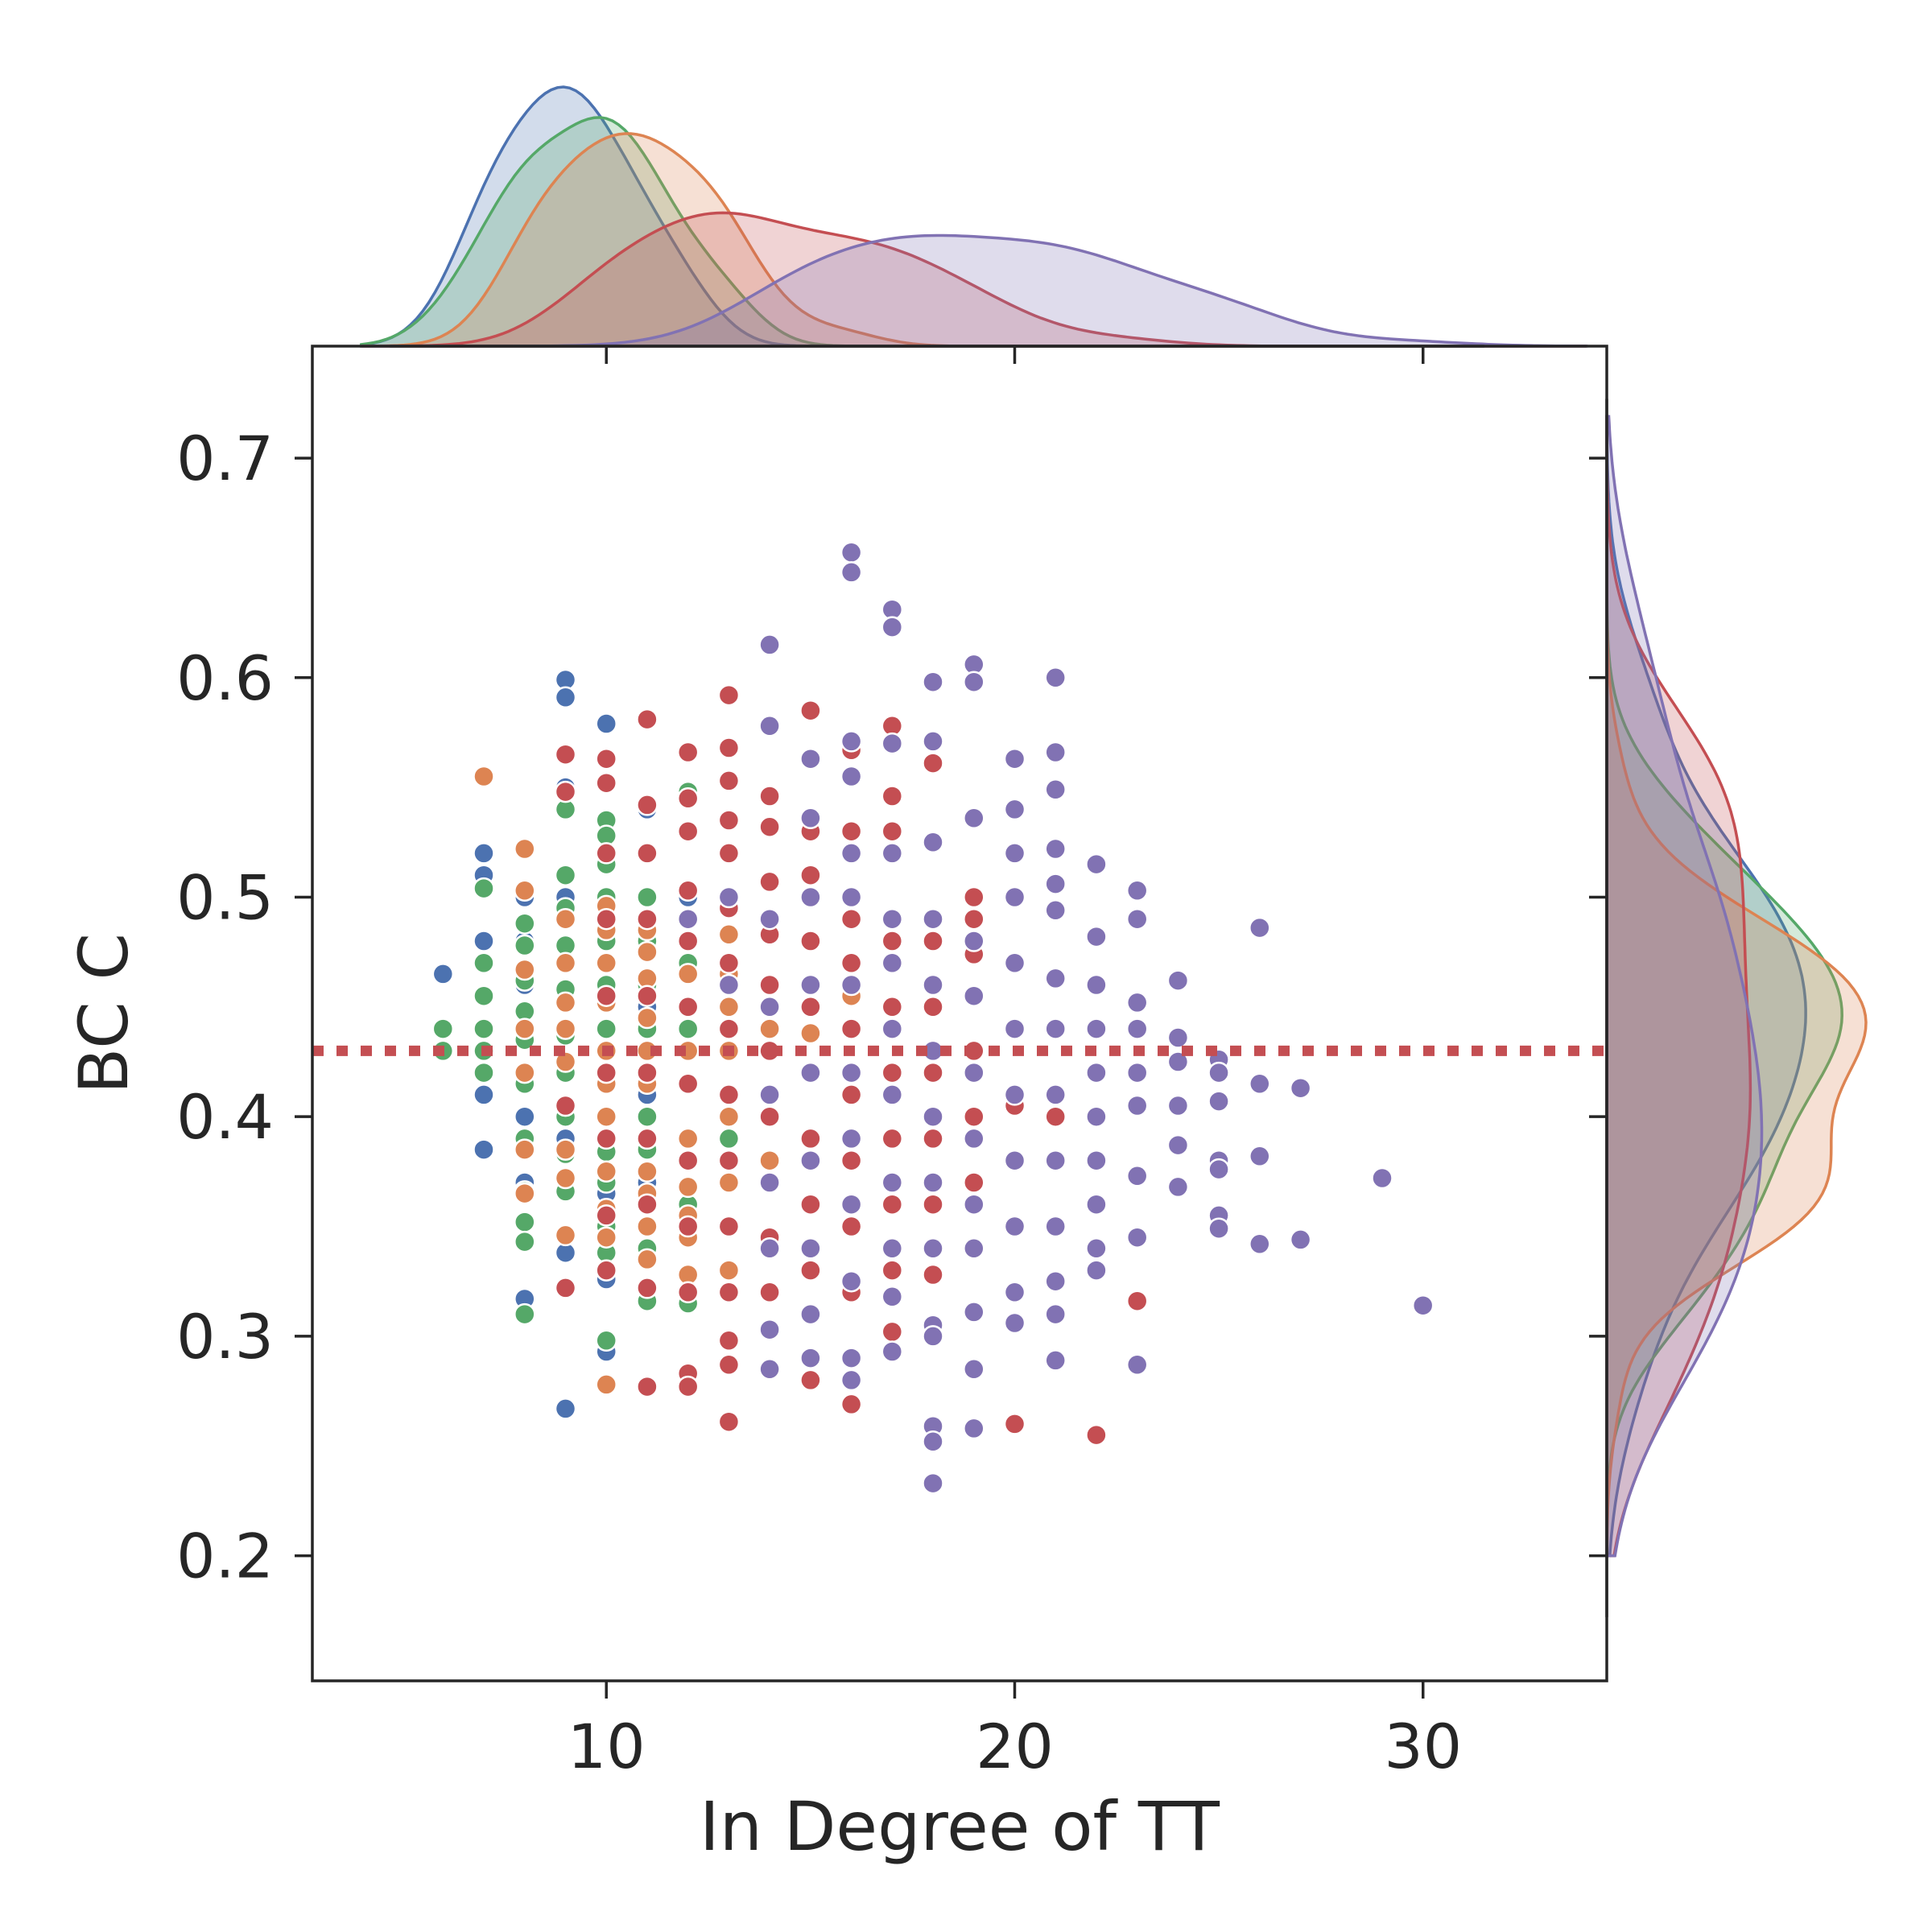  What do you see at coordinates (225, 897) in the screenshot?
I see `y-tick-label: 0.5` at bounding box center [225, 897].